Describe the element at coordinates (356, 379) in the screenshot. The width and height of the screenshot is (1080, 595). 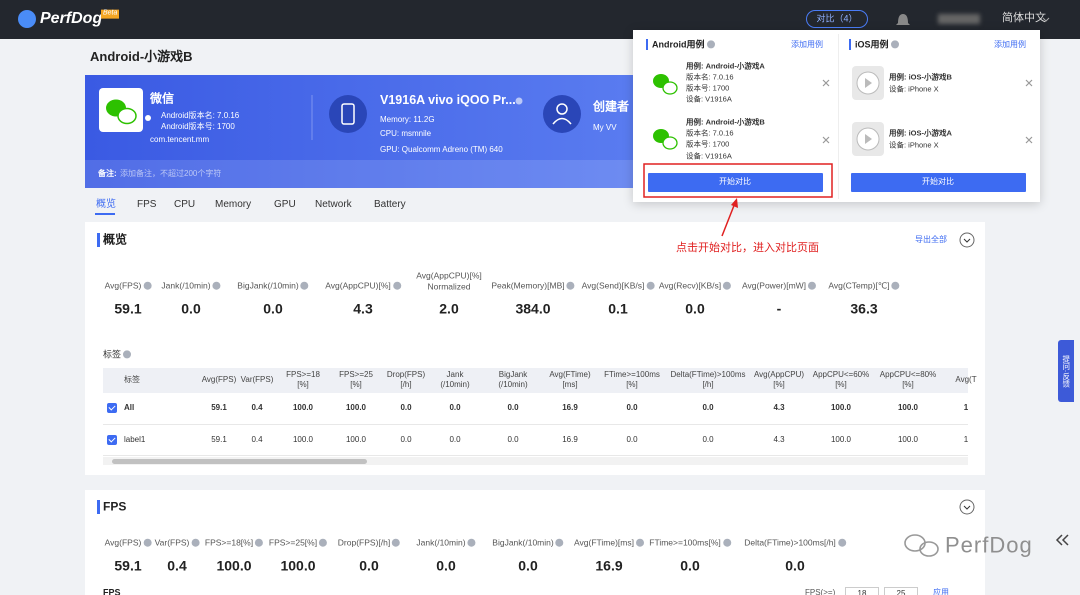
I see `table-header-cell: FPS>=25 [%]` at that location.